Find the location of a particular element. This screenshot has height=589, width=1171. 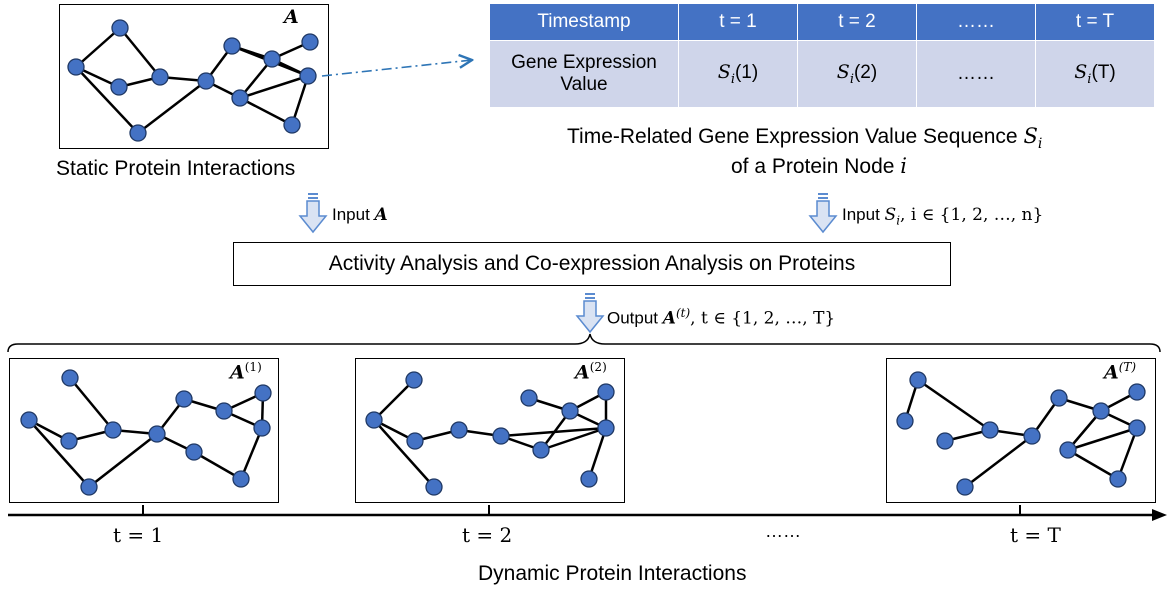

dynamic-graph-label-2: A(2) is located at coordinates (591, 372).